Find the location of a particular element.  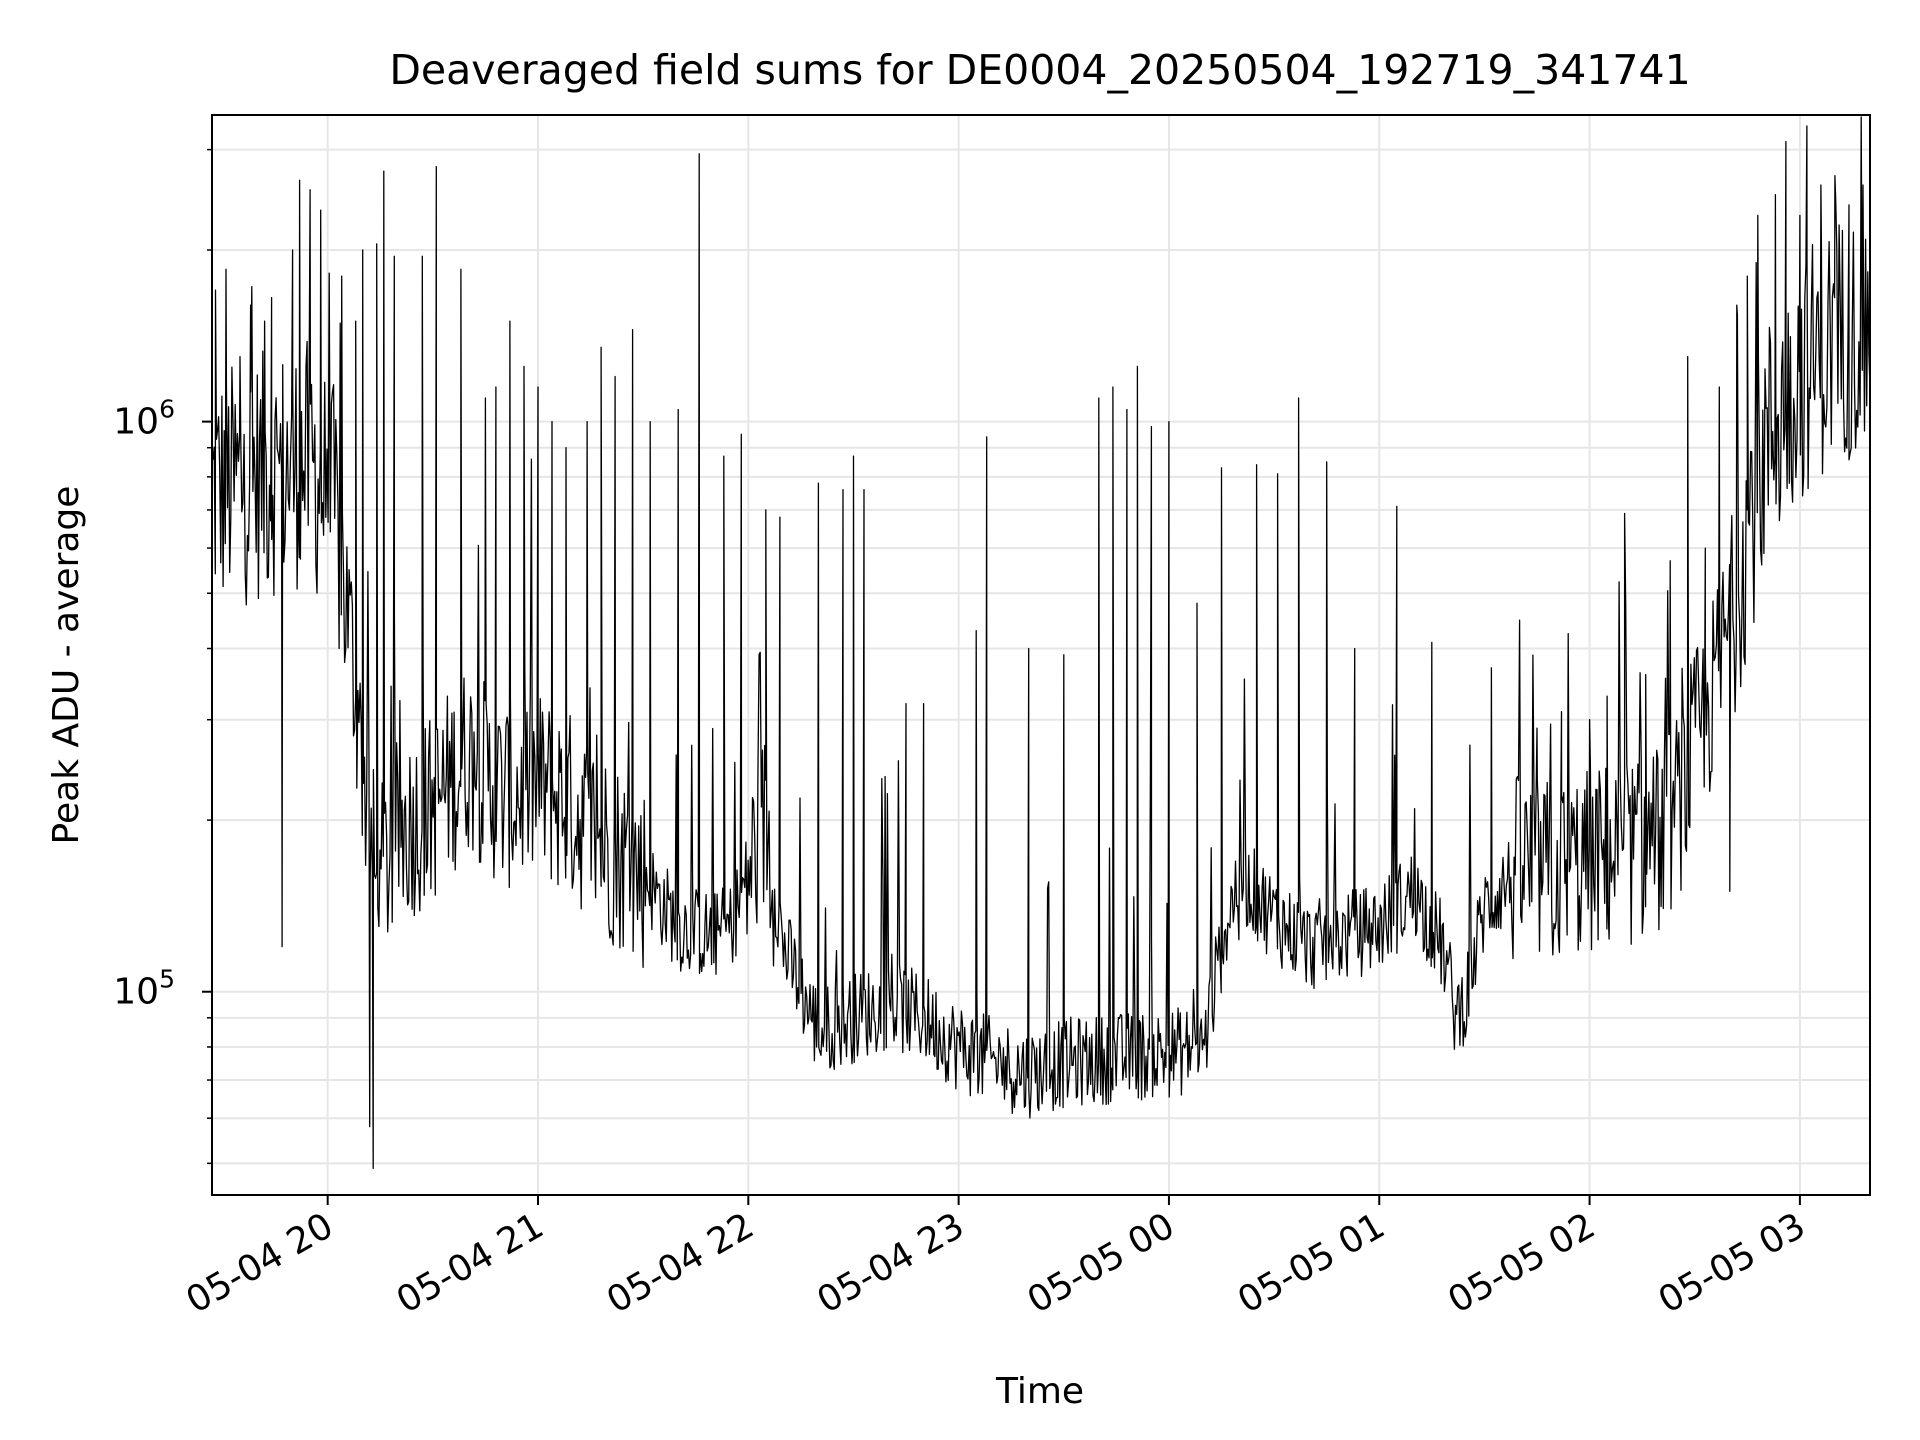

x-axis-label: Time is located at coordinates (1039, 1391).